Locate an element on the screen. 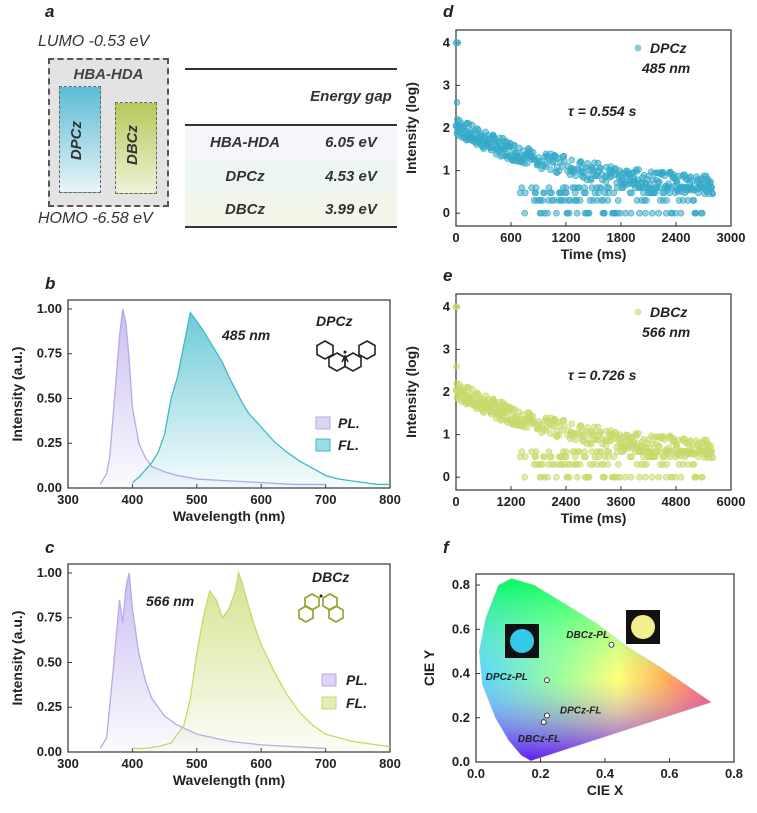 This screenshot has width=757, height=813. x-axis-label: Wavelength (nm) is located at coordinates (229, 780).